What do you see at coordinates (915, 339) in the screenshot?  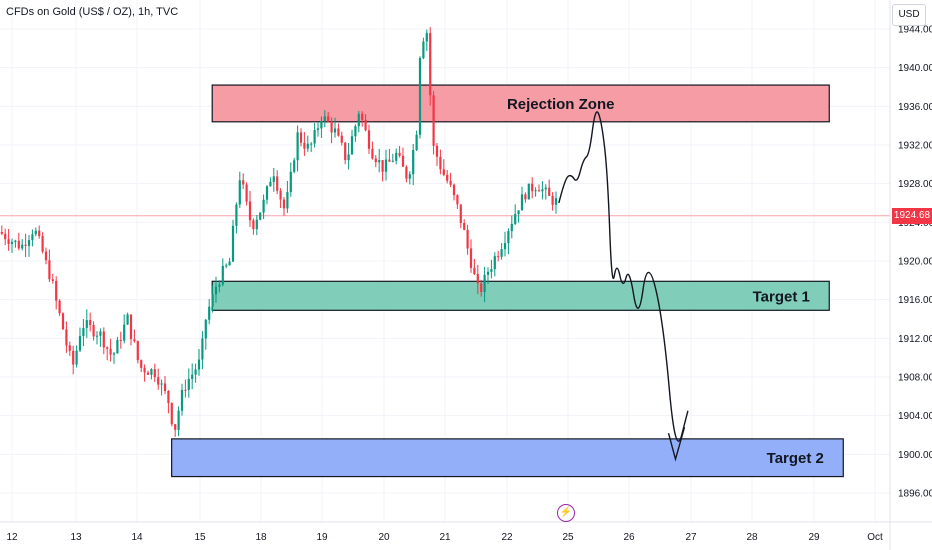 I see `y-tick-label: 1912.00` at bounding box center [915, 339].